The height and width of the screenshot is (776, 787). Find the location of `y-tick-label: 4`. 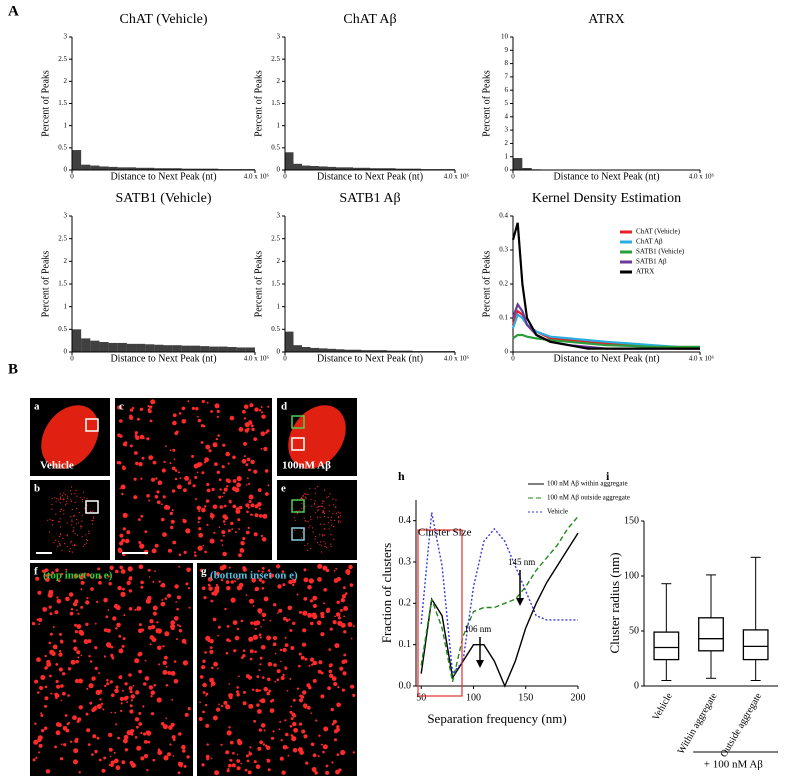

y-tick-label: 4 is located at coordinates (507, 116).